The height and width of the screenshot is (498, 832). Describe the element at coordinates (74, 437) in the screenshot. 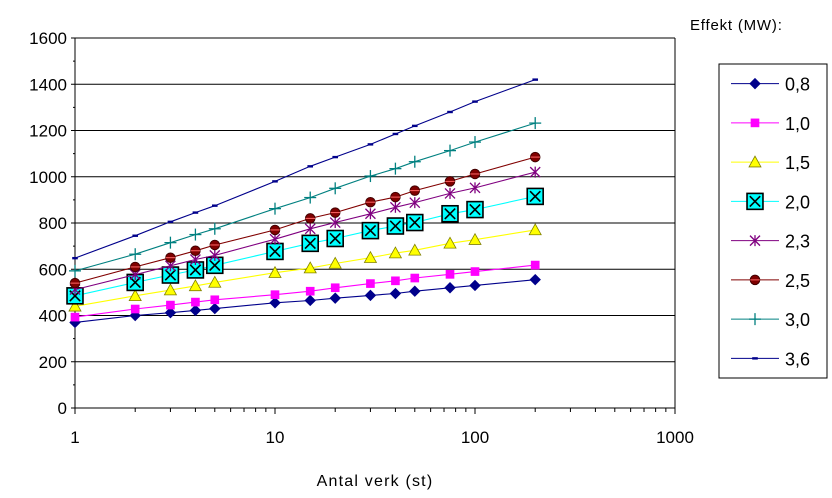

I see `x-tick-label: 1` at that location.